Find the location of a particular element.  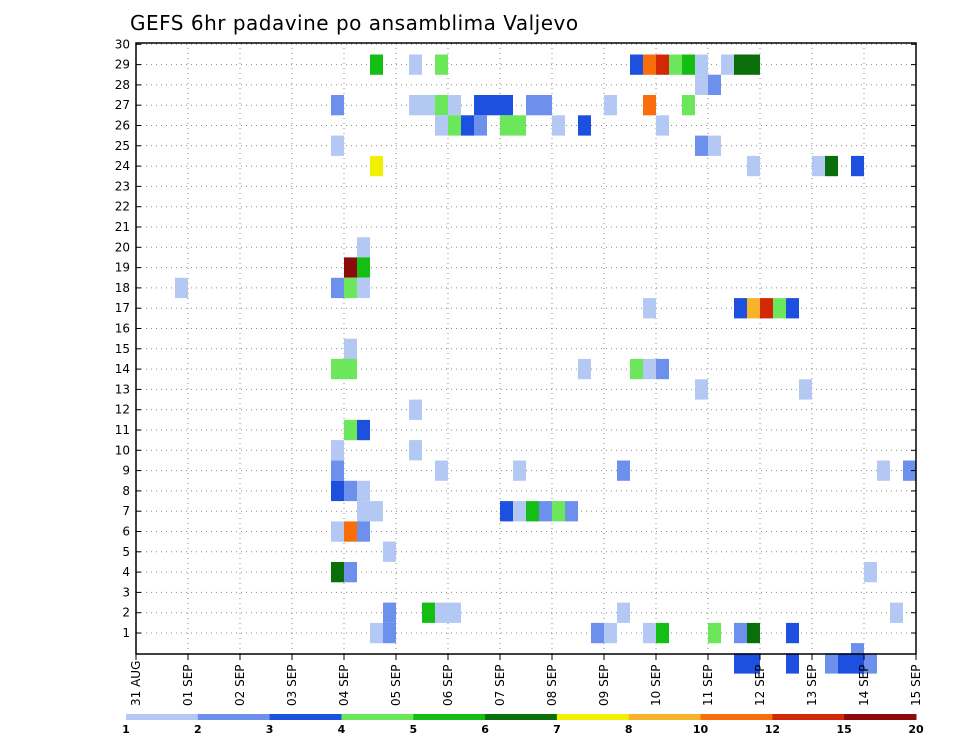

y-tick-label: 12 is located at coordinates (122, 410).